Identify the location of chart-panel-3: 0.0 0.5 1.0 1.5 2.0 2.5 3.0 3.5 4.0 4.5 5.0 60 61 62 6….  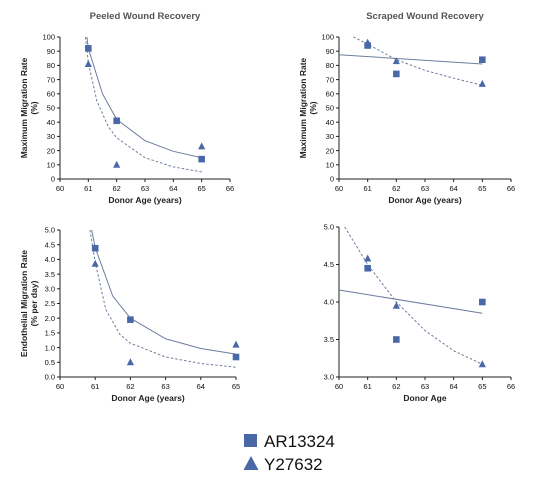
(129, 314).